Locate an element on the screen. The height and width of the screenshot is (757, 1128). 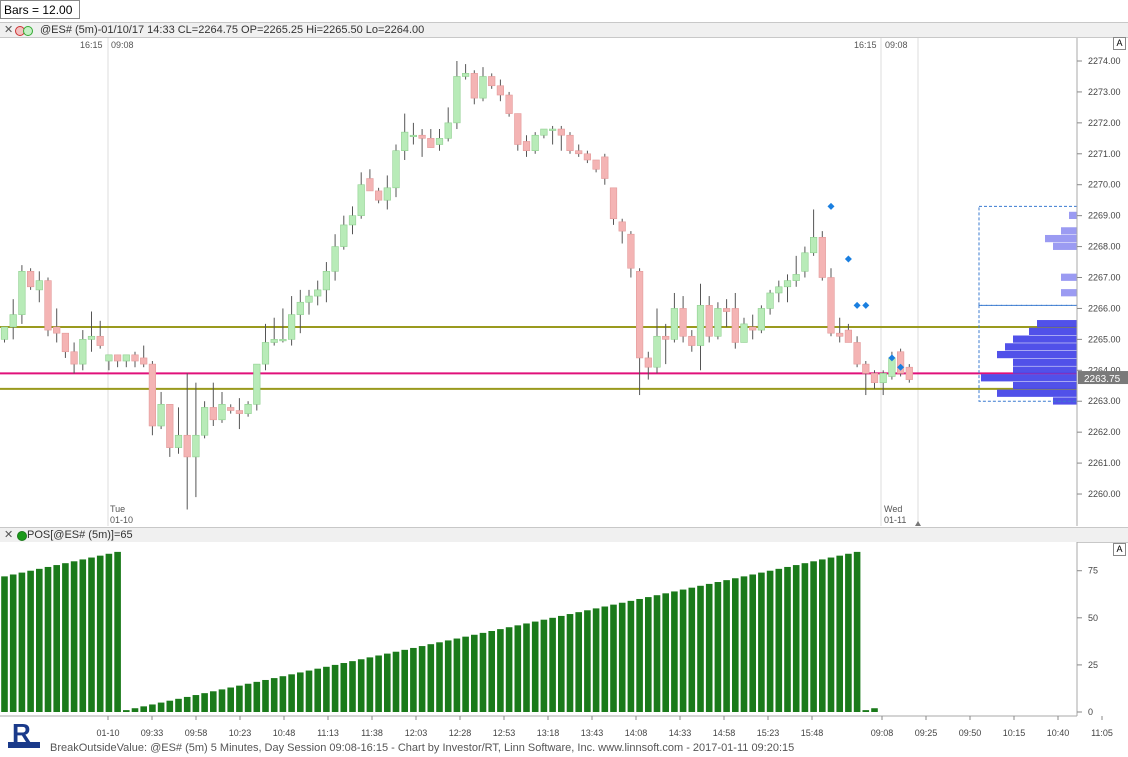
price-axis-label: 2261.00 is located at coordinates (1104, 463).